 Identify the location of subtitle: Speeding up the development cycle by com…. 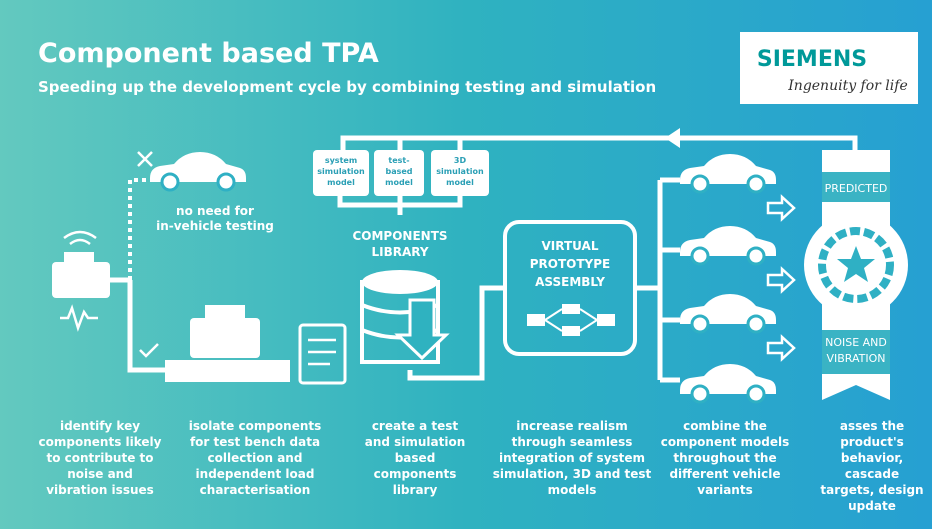
(347, 87).